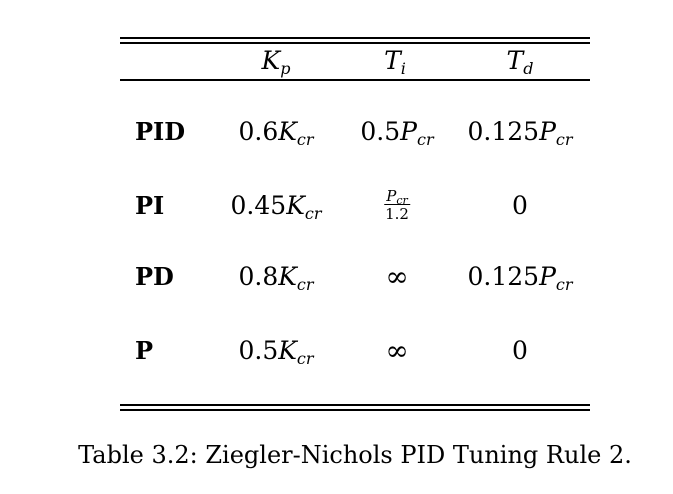  I want to click on cell-p-ti: ∞, so click(397, 350).